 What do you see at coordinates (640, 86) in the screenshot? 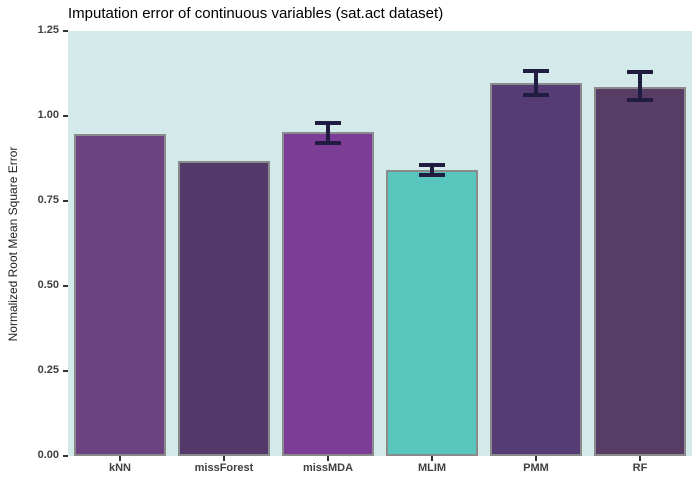
I see `error-bar-stem-RF` at bounding box center [640, 86].